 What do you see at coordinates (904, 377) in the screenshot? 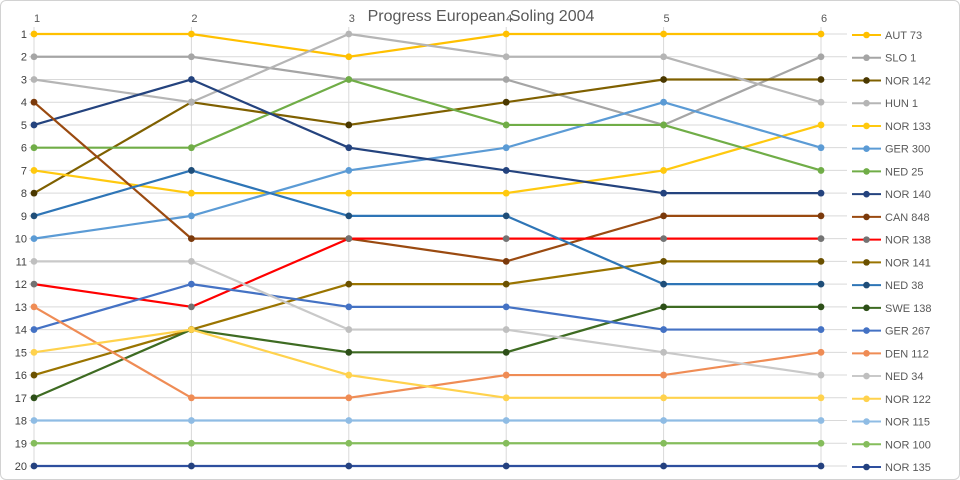
I see `legend-label: NED 34` at bounding box center [904, 377].